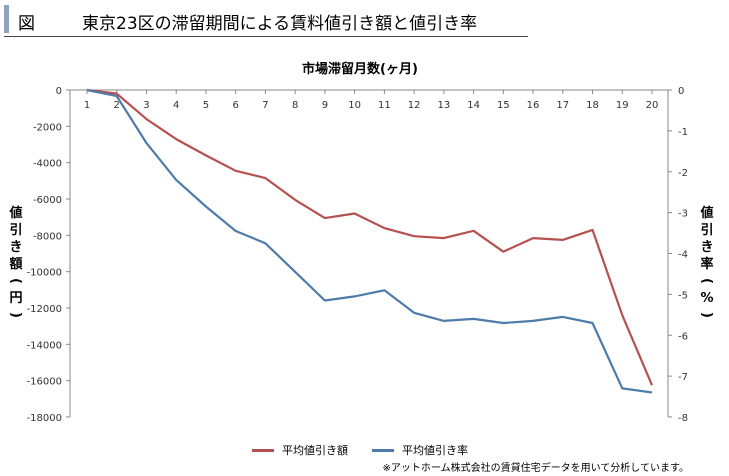 The height and width of the screenshot is (476, 729). I want to click on y-axis-label-left-char: 値, so click(15, 213).